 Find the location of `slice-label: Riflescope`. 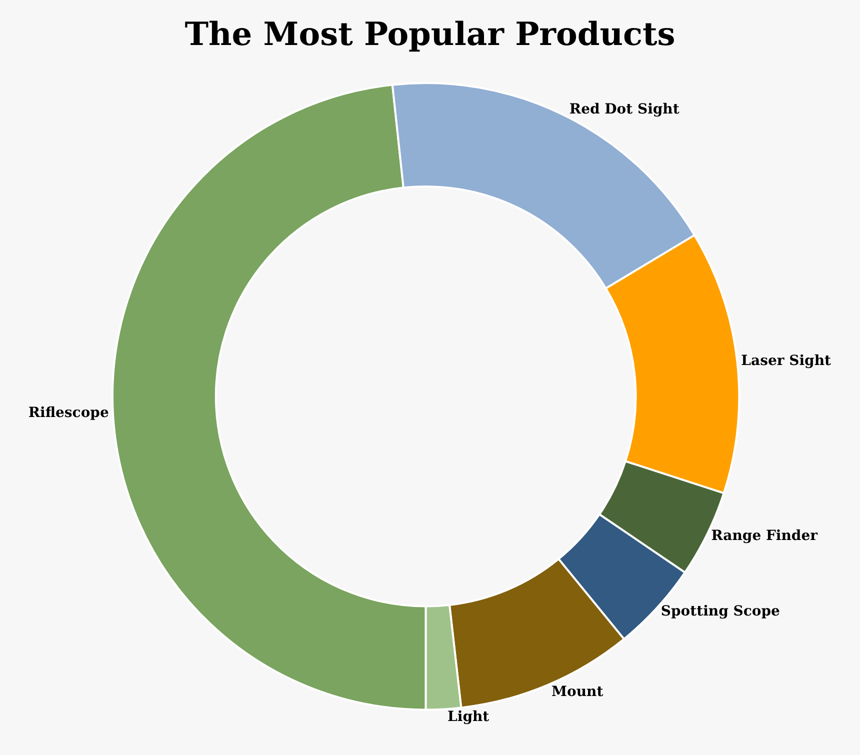

slice-label: Riflescope is located at coordinates (68, 413).